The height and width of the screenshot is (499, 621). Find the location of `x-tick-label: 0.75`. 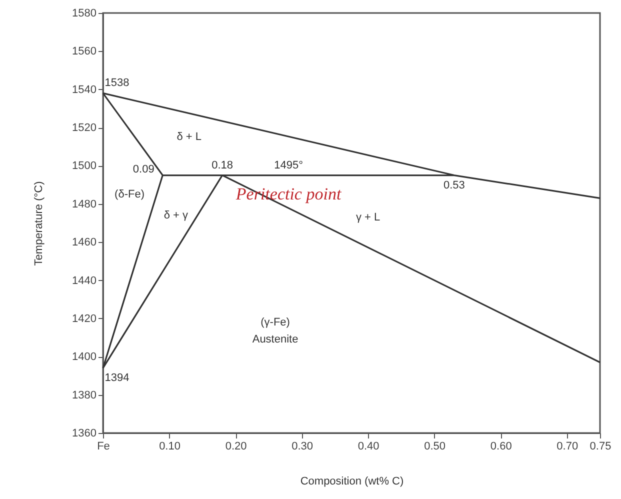

x-tick-label: 0.75 is located at coordinates (601, 446).